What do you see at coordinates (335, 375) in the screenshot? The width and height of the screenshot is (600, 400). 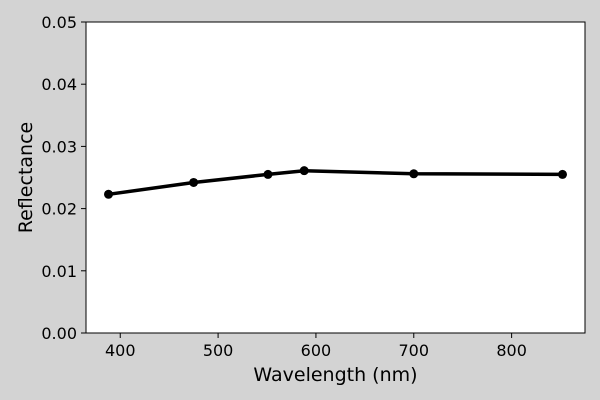 I see `x-axis-title: Wavelength (nm)` at bounding box center [335, 375].